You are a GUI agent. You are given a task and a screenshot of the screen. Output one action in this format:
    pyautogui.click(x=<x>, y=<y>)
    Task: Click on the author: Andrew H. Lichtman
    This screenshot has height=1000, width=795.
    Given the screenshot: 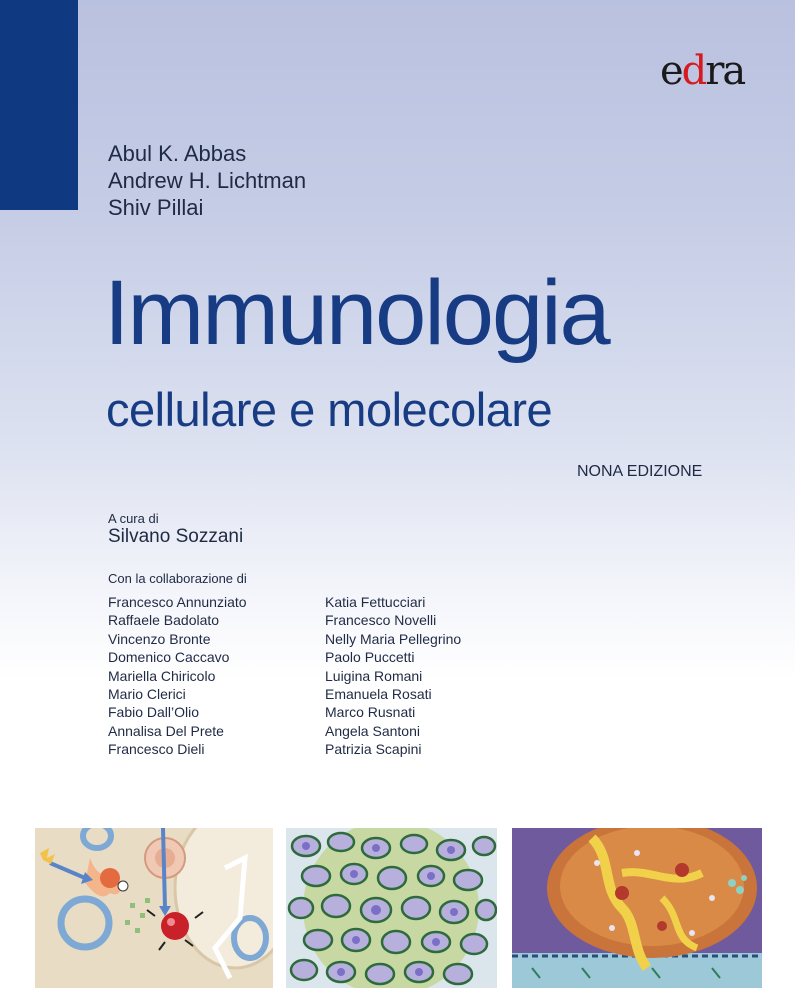 What is the action you would take?
    pyautogui.click(x=207, y=180)
    